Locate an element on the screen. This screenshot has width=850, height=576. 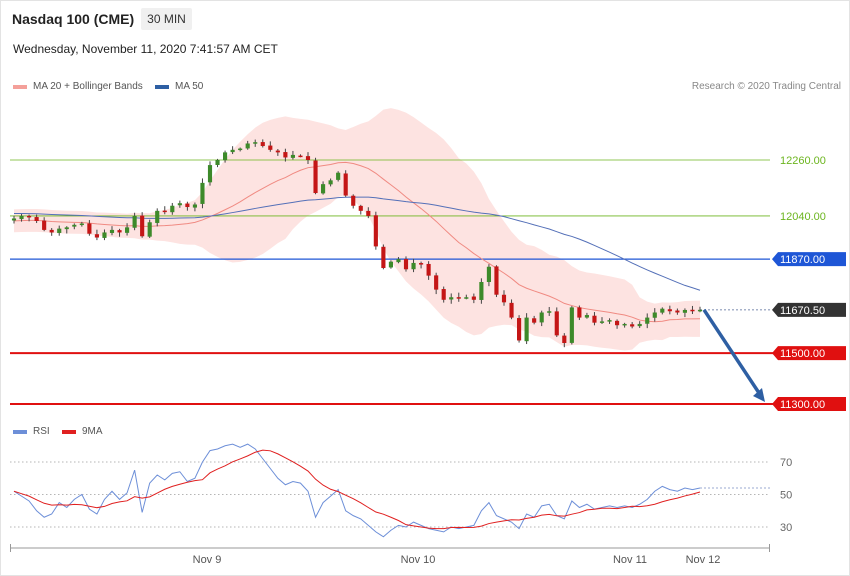
projection-arrow-line is located at coordinates (732, 352).